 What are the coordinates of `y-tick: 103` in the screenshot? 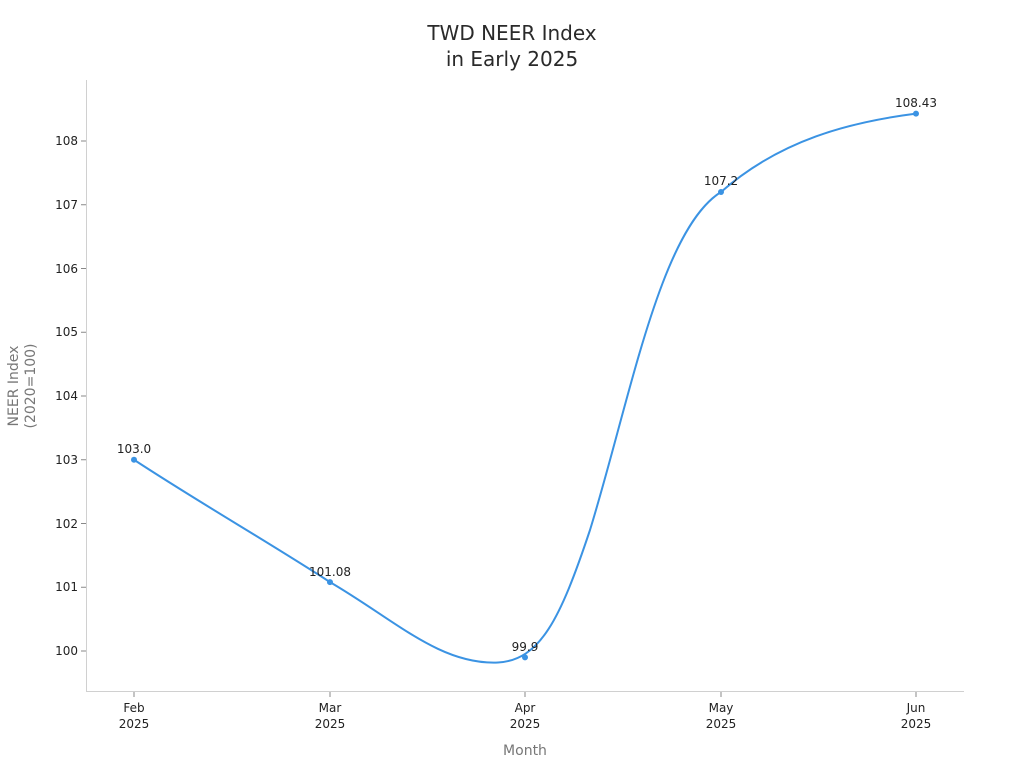 It's located at (70, 460).